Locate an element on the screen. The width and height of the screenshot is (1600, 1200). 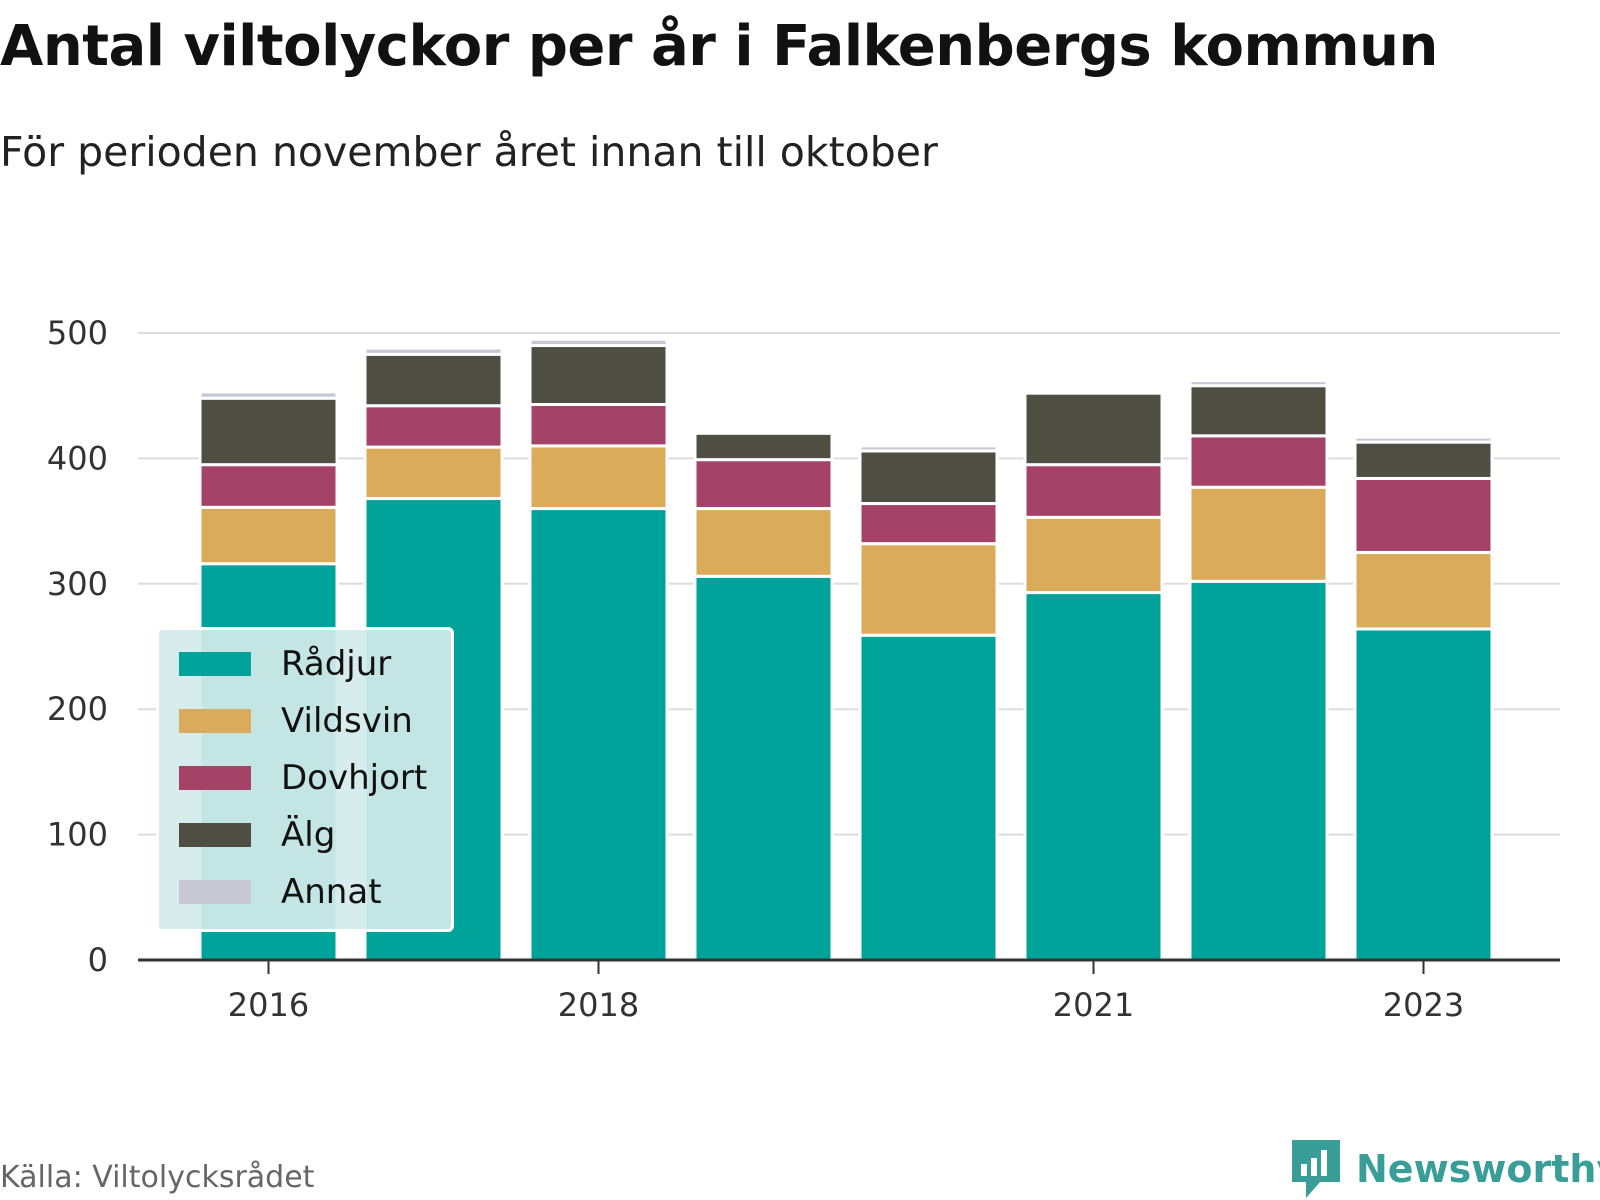
bar-stack-2020 is located at coordinates (928, 703).